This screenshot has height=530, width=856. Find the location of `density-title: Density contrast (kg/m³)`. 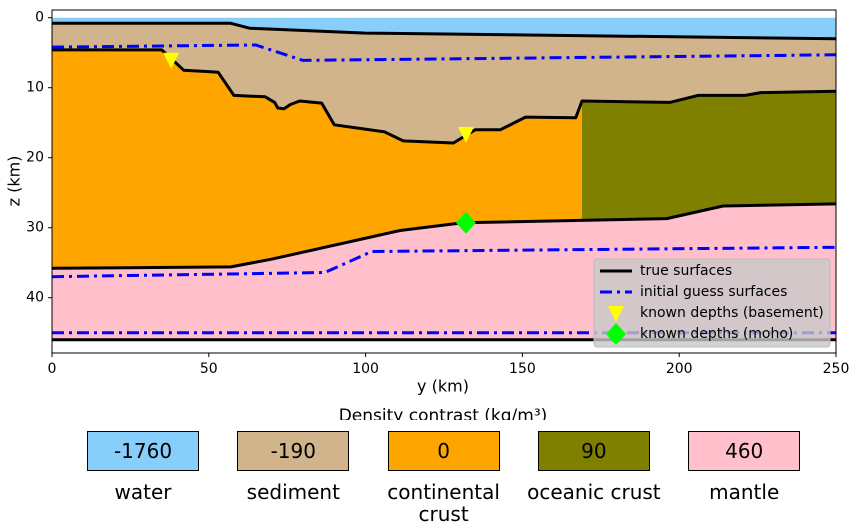

density-title: Density contrast (kg/m³) is located at coordinates (443, 413).